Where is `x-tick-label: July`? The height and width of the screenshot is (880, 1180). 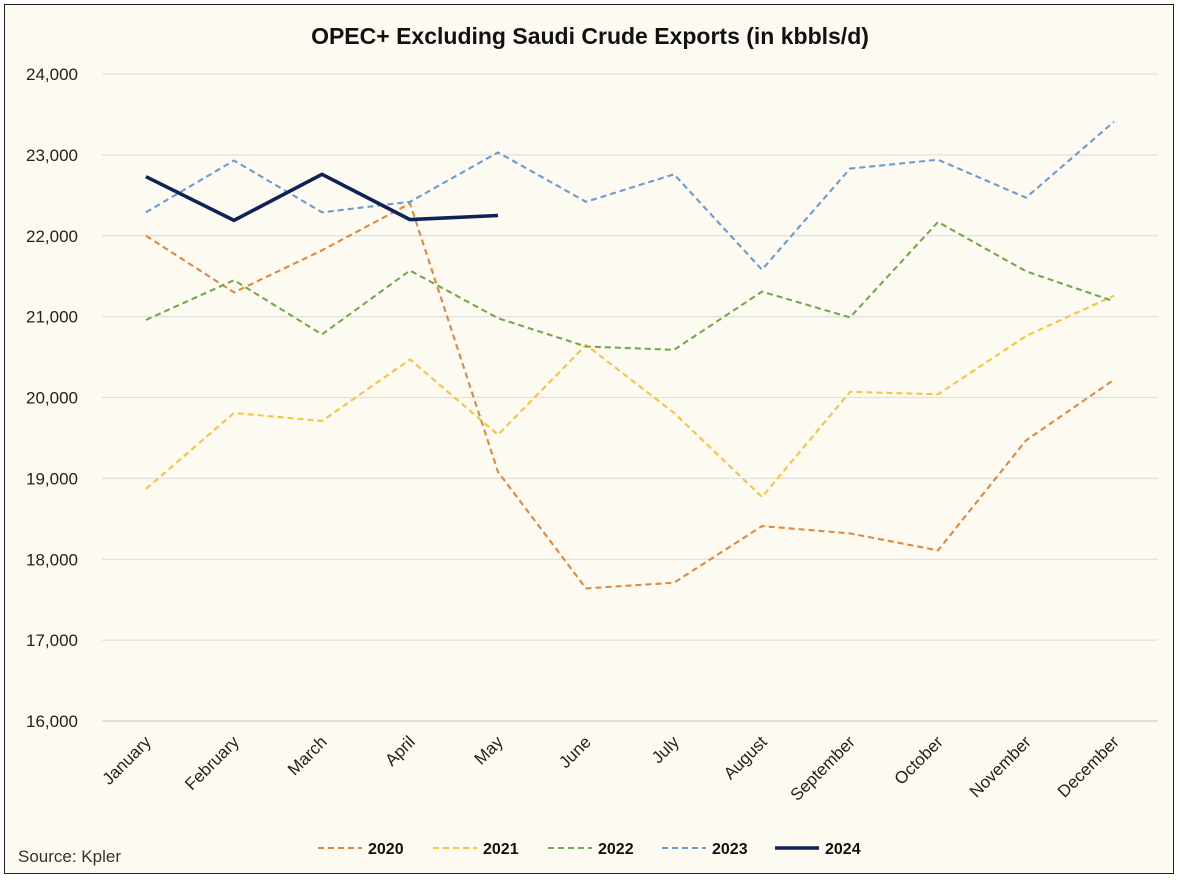
x-tick-label: July is located at coordinates (665, 749).